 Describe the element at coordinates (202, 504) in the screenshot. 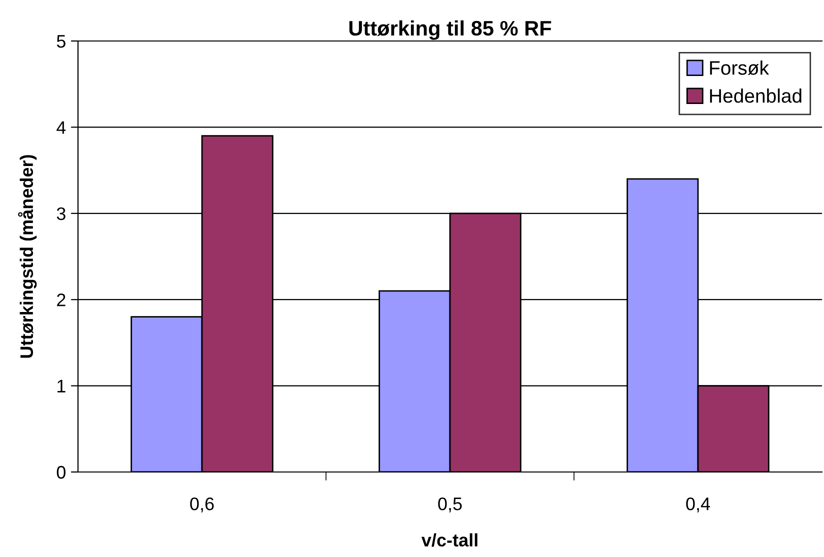

I see `x-tick-label: 0,6` at that location.